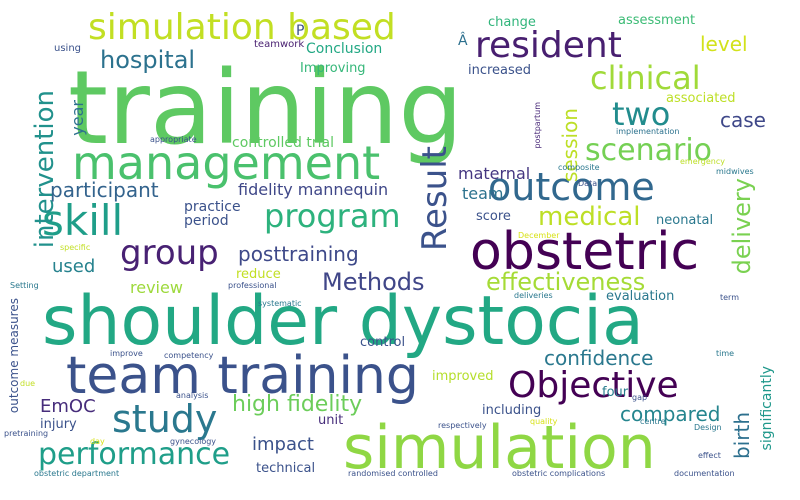  I want to click on word: centre, so click(653, 421).